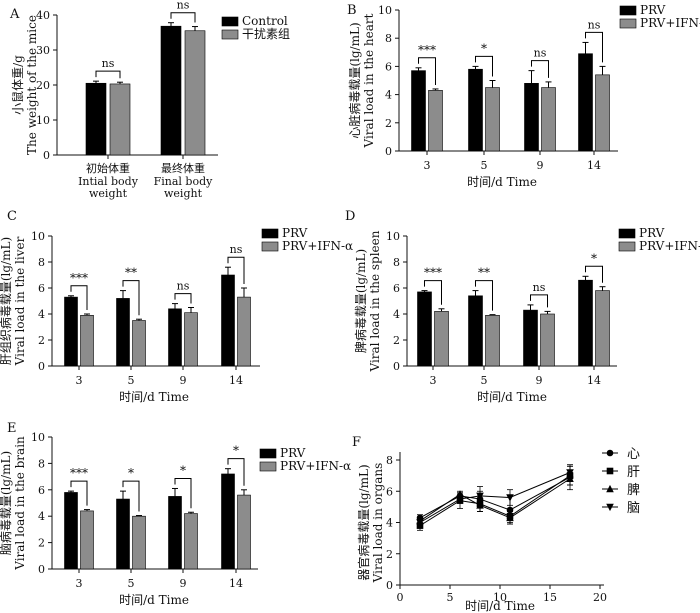  Describe the element at coordinates (131, 380) in the screenshot. I see `panel-c-x-tick-label: 5` at that location.